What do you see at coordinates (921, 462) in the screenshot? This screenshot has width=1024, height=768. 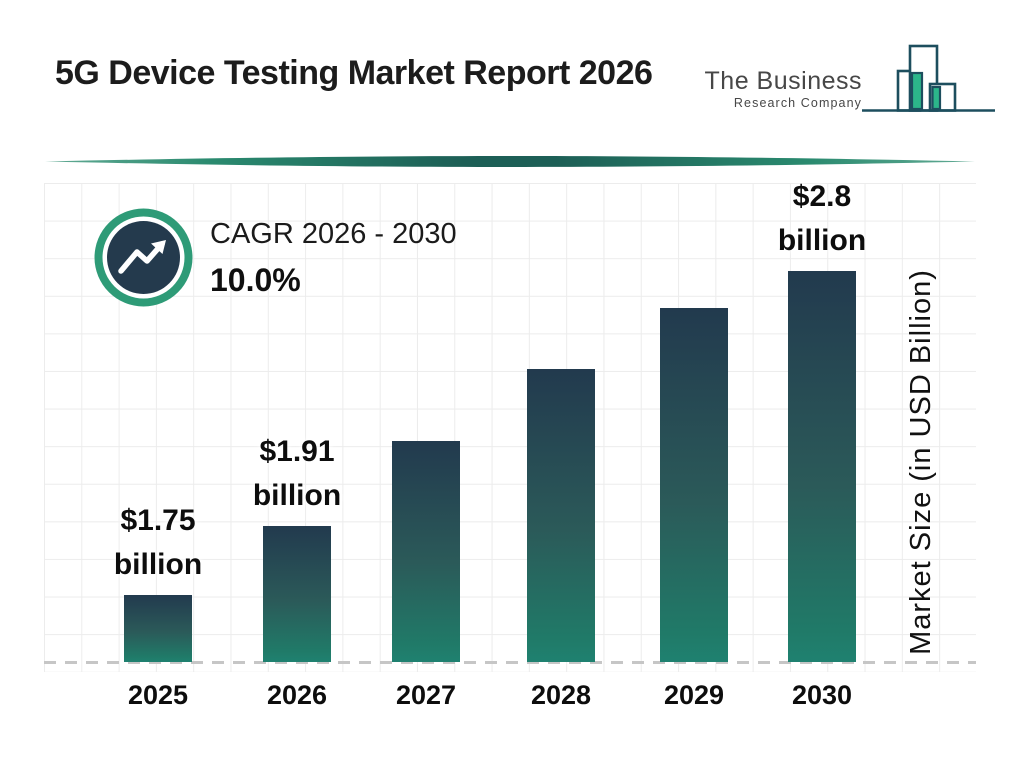 I see `y-axis-label: Market Size (in USD Billion)` at bounding box center [921, 462].